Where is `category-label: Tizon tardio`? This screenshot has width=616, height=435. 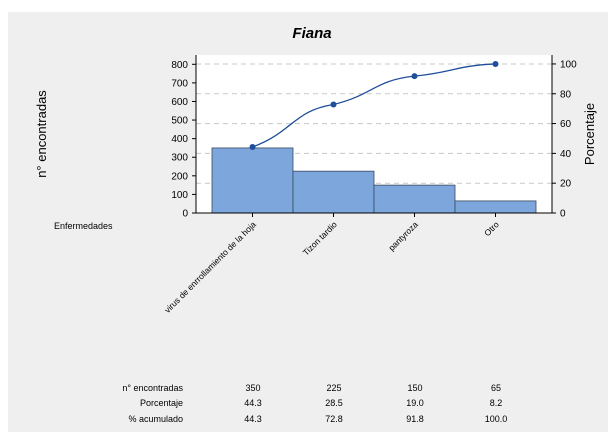 category-label: Tizon tardio is located at coordinates (320, 238).